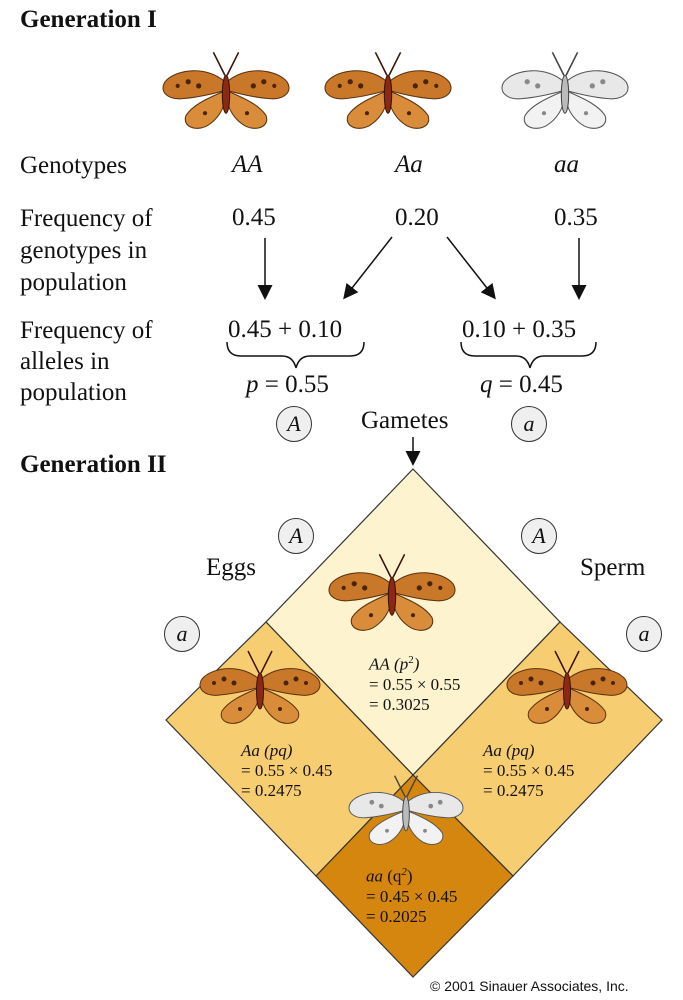 The image size is (683, 1000). What do you see at coordinates (88, 19) in the screenshot?
I see `generation-1-title: Generation I` at bounding box center [88, 19].